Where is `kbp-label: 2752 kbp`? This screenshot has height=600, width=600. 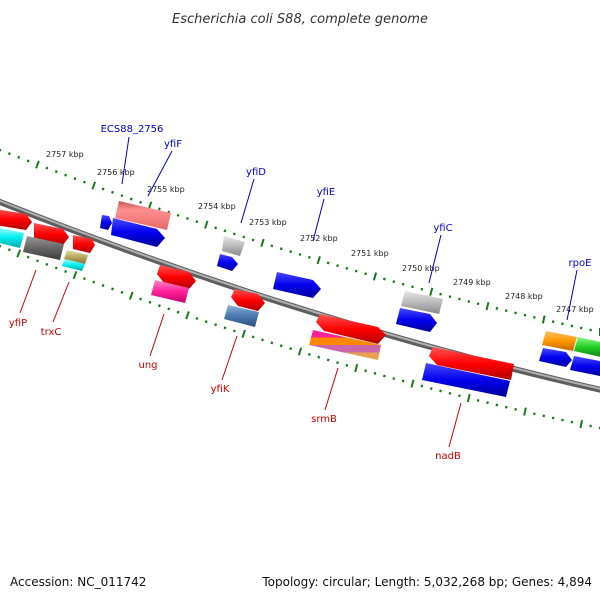
kbp-label: 2752 kbp is located at coordinates (319, 238).